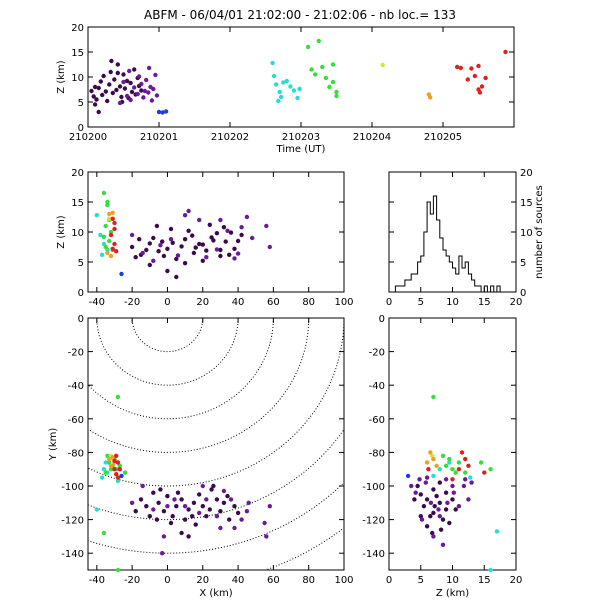 The width and height of the screenshot is (600, 600). Describe the element at coordinates (81, 103) in the screenshot. I see `y-tick-label: 5` at that location.